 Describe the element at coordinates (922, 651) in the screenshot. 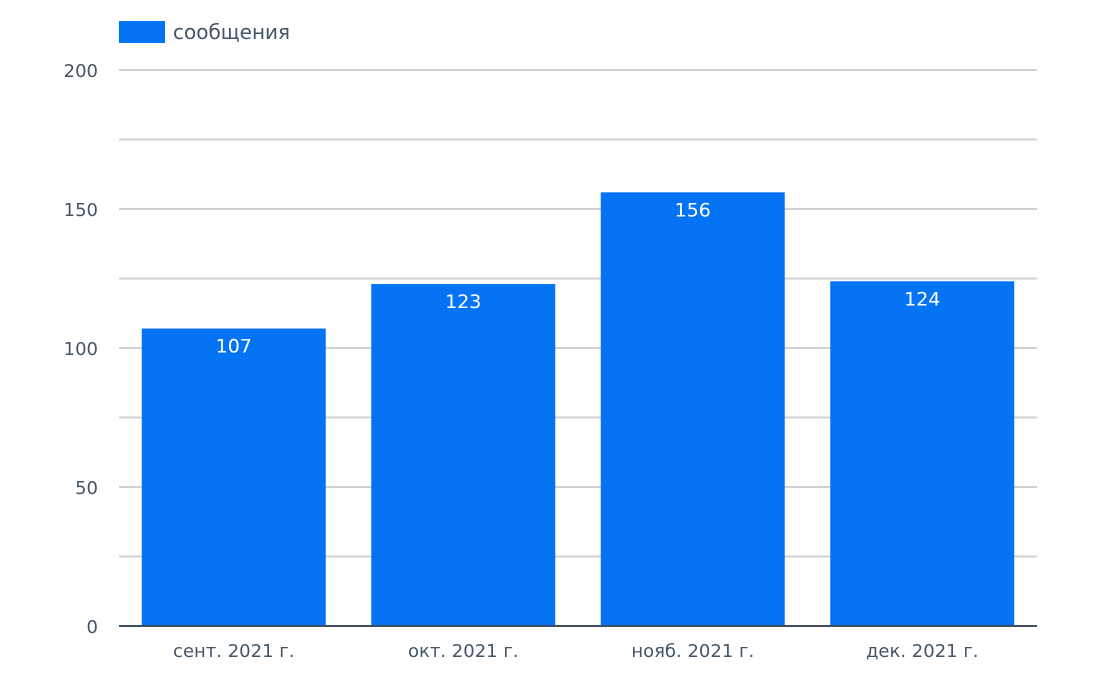

I see `x-tick-label: дек. 2021 г.` at that location.